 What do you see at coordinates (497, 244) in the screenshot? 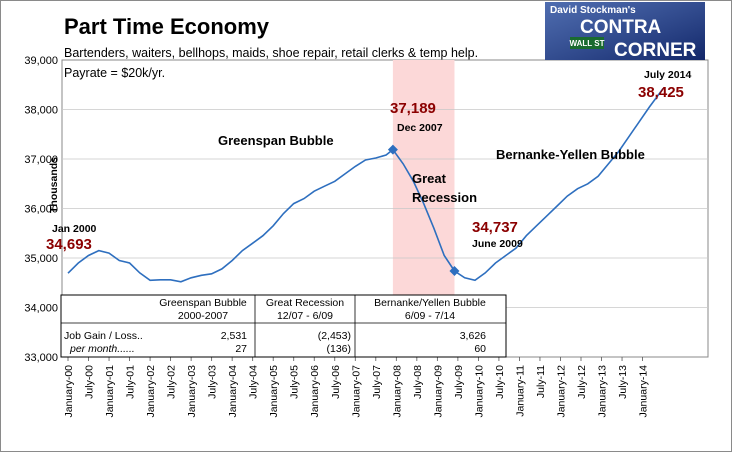
I see `annotation-june-2009-date: June 2009` at bounding box center [497, 244].